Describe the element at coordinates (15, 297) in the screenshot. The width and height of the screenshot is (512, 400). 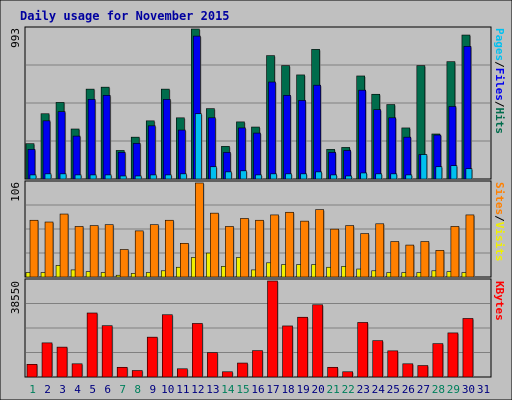
I see `panel-kbytes-ymax-label: 38550` at that location.